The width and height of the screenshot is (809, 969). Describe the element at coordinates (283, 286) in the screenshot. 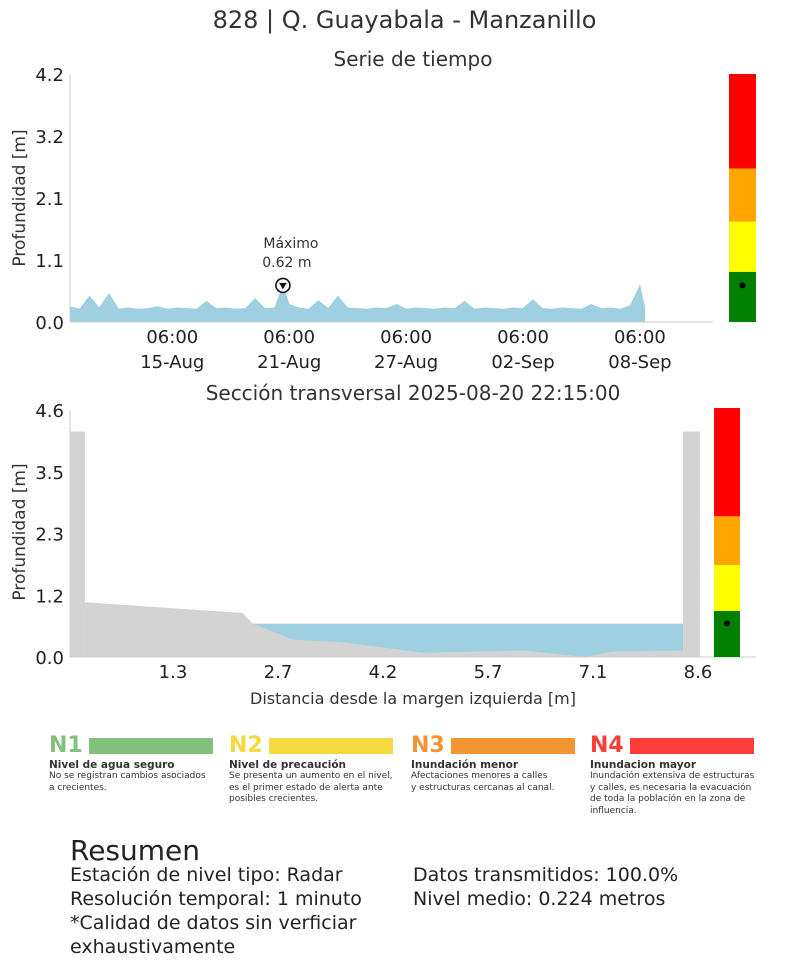

I see `maximum-marker-arrow` at that location.